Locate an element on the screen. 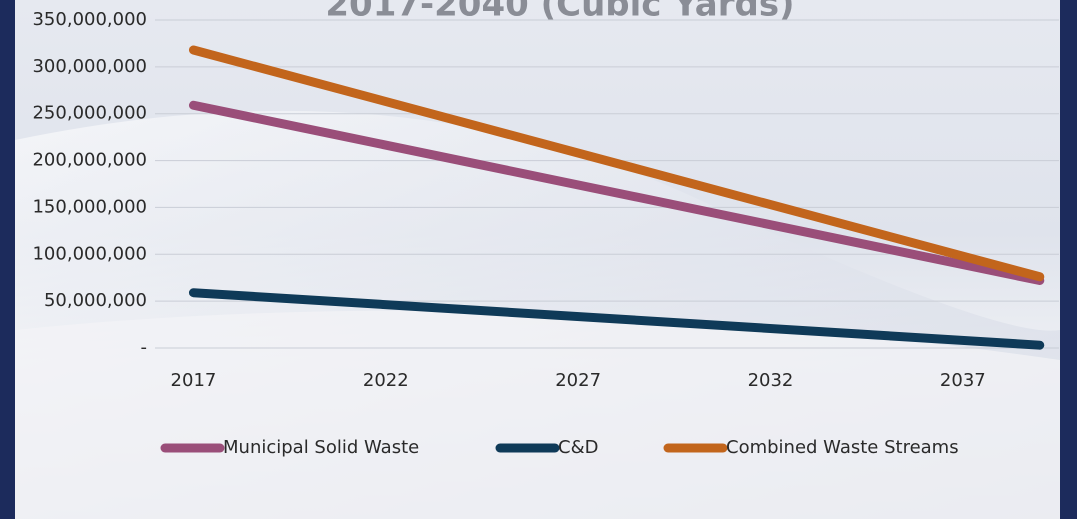  y-tick-label: 350,000,000 is located at coordinates (89, 19).